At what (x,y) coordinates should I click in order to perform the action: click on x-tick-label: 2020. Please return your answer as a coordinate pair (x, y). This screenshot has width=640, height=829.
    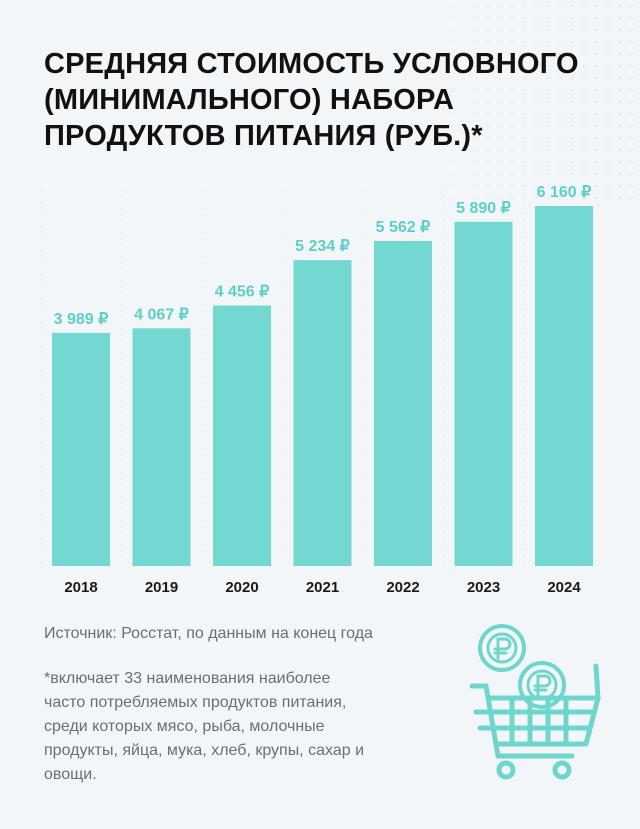
    Looking at the image, I should click on (241, 587).